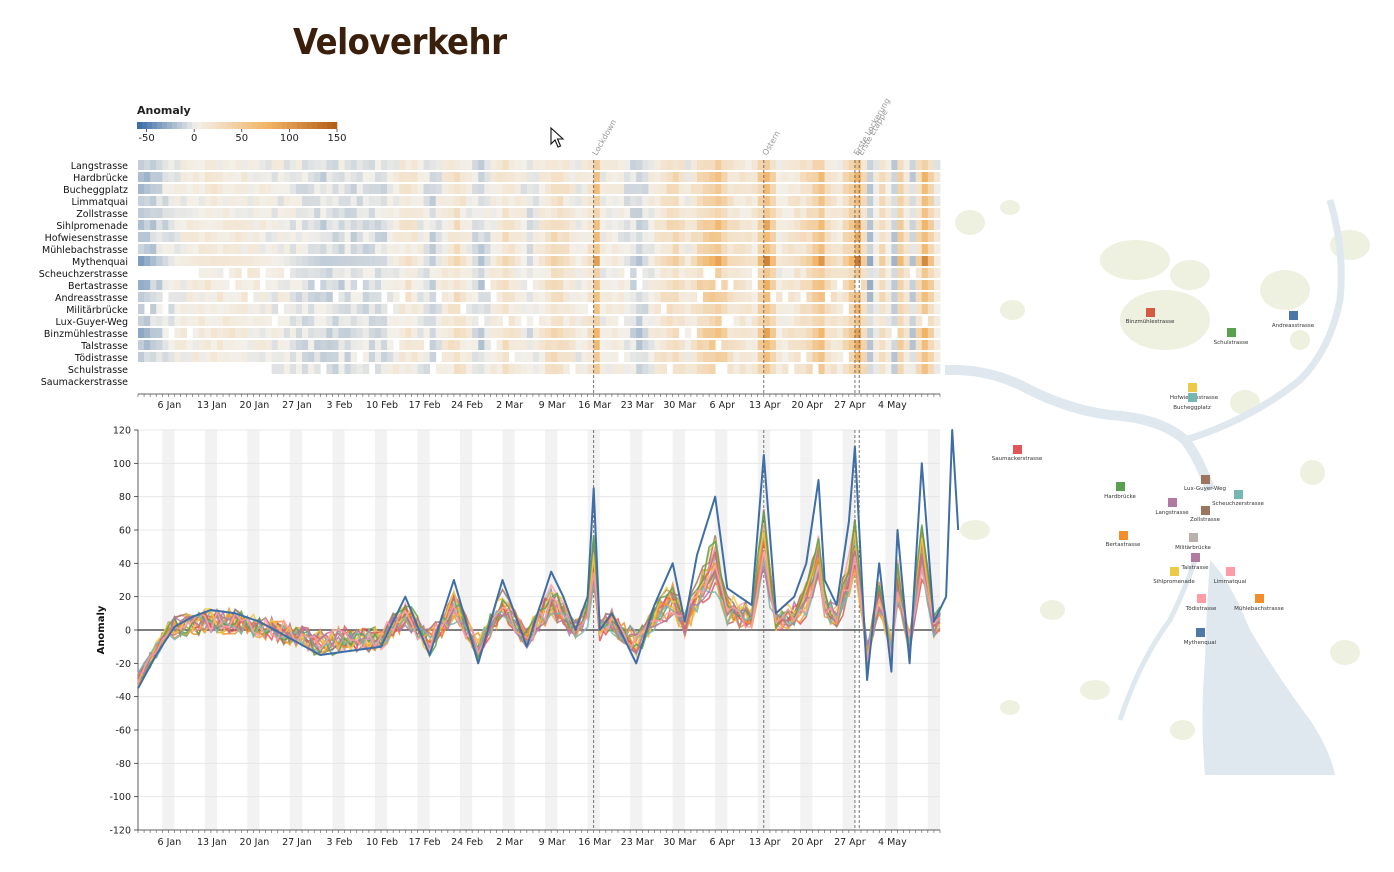 Image resolution: width=1394 pixels, height=872 pixels. I want to click on heatmap-row-label: Andreasstrasse, so click(91, 298).